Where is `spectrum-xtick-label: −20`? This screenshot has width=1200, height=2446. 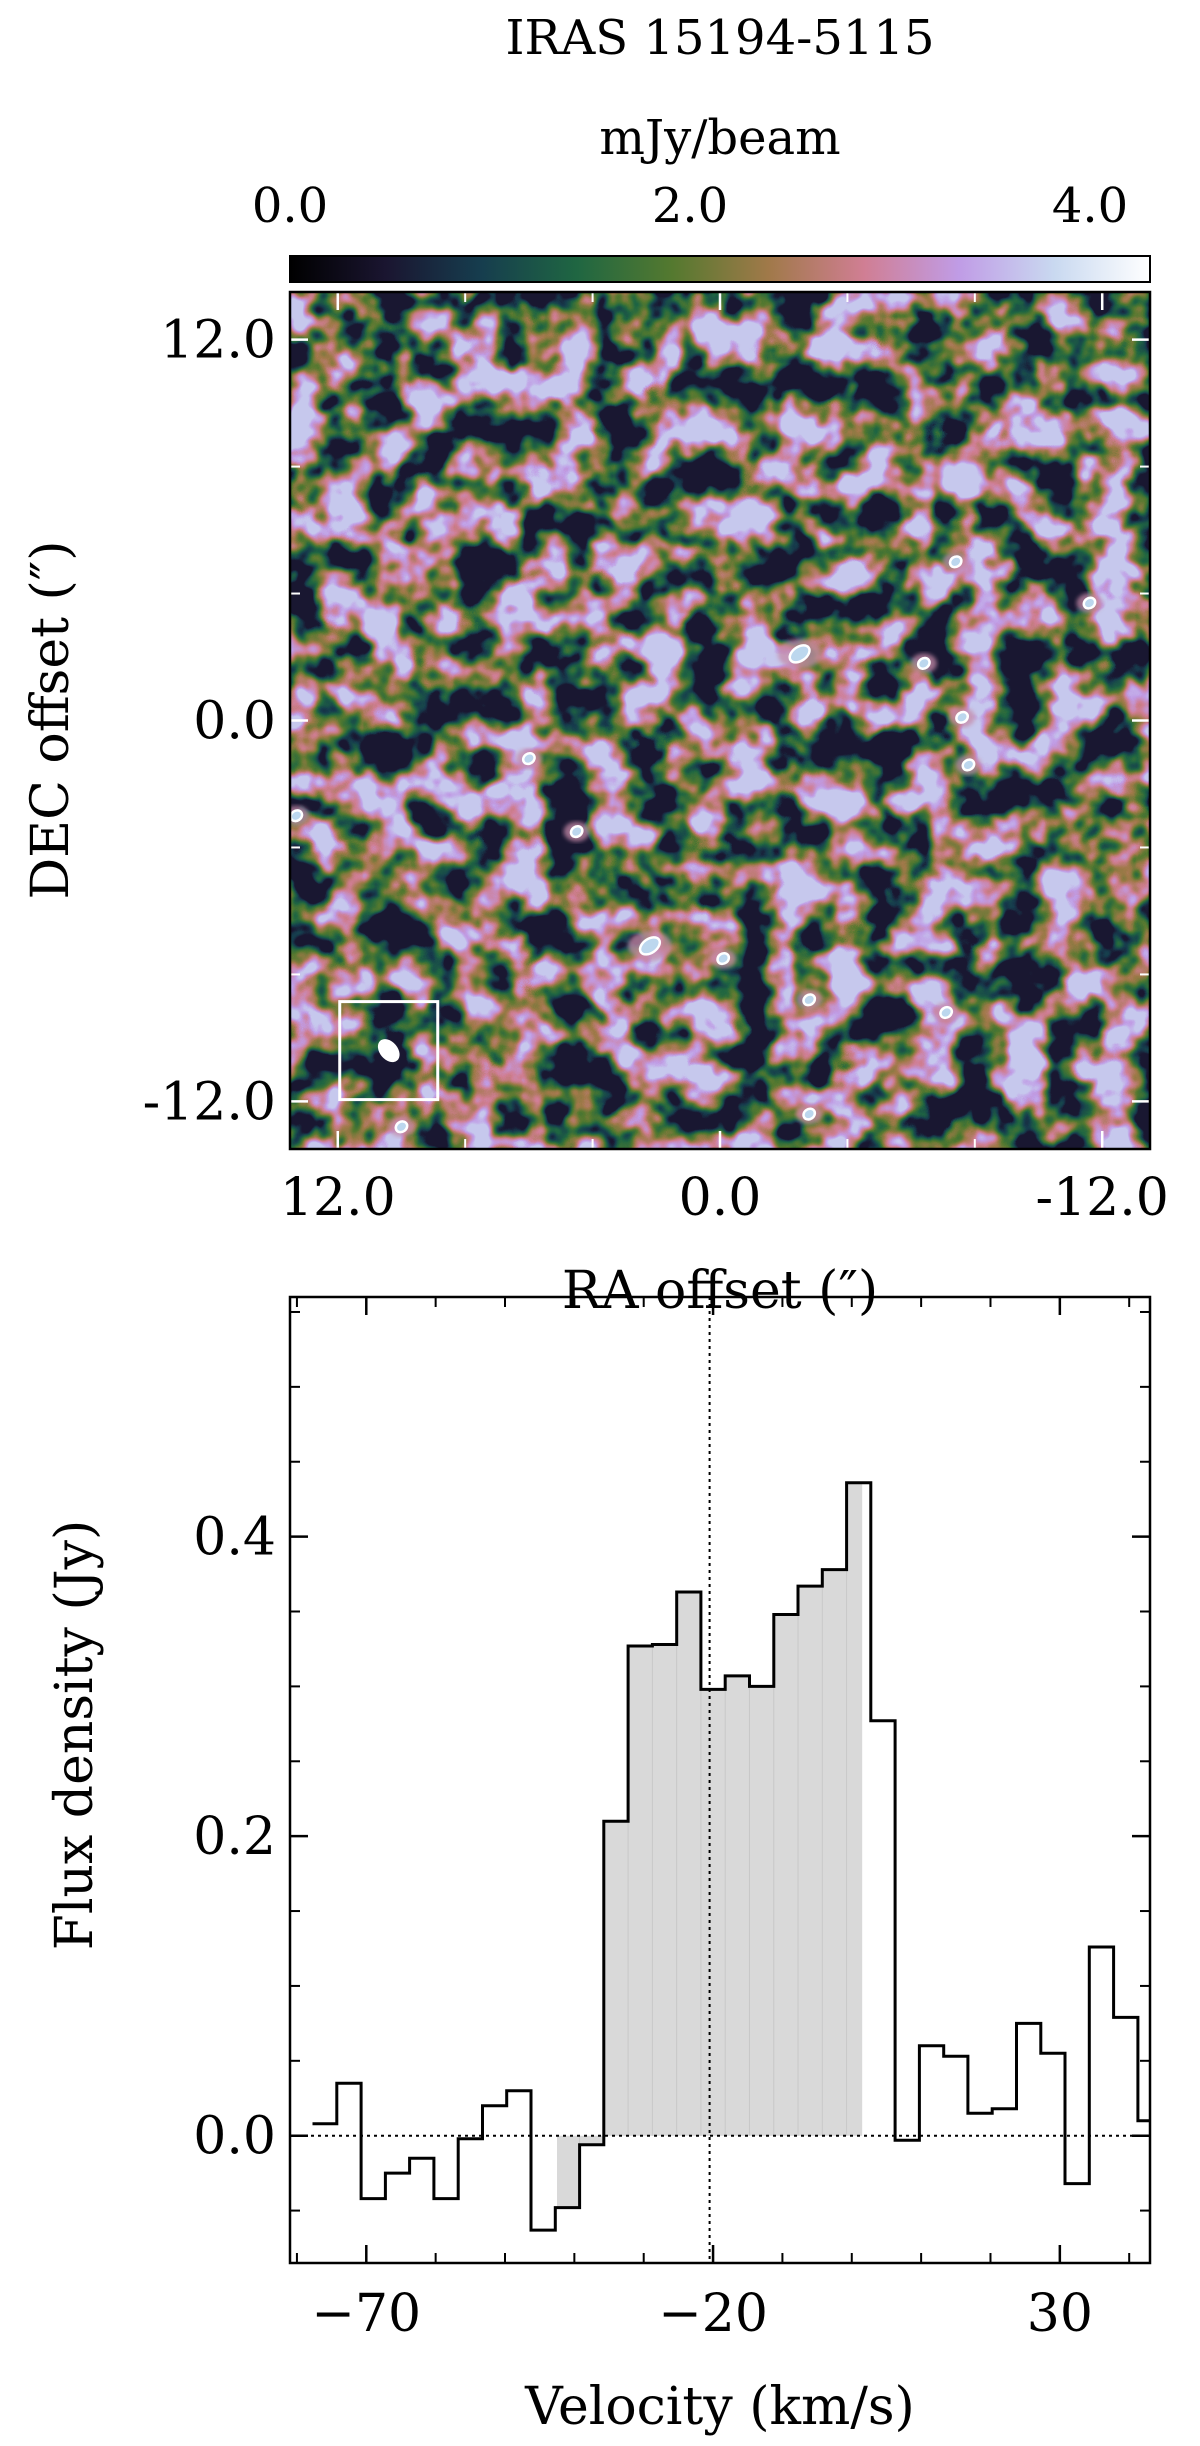 spectrum-xtick-label: −20 is located at coordinates (713, 2314).